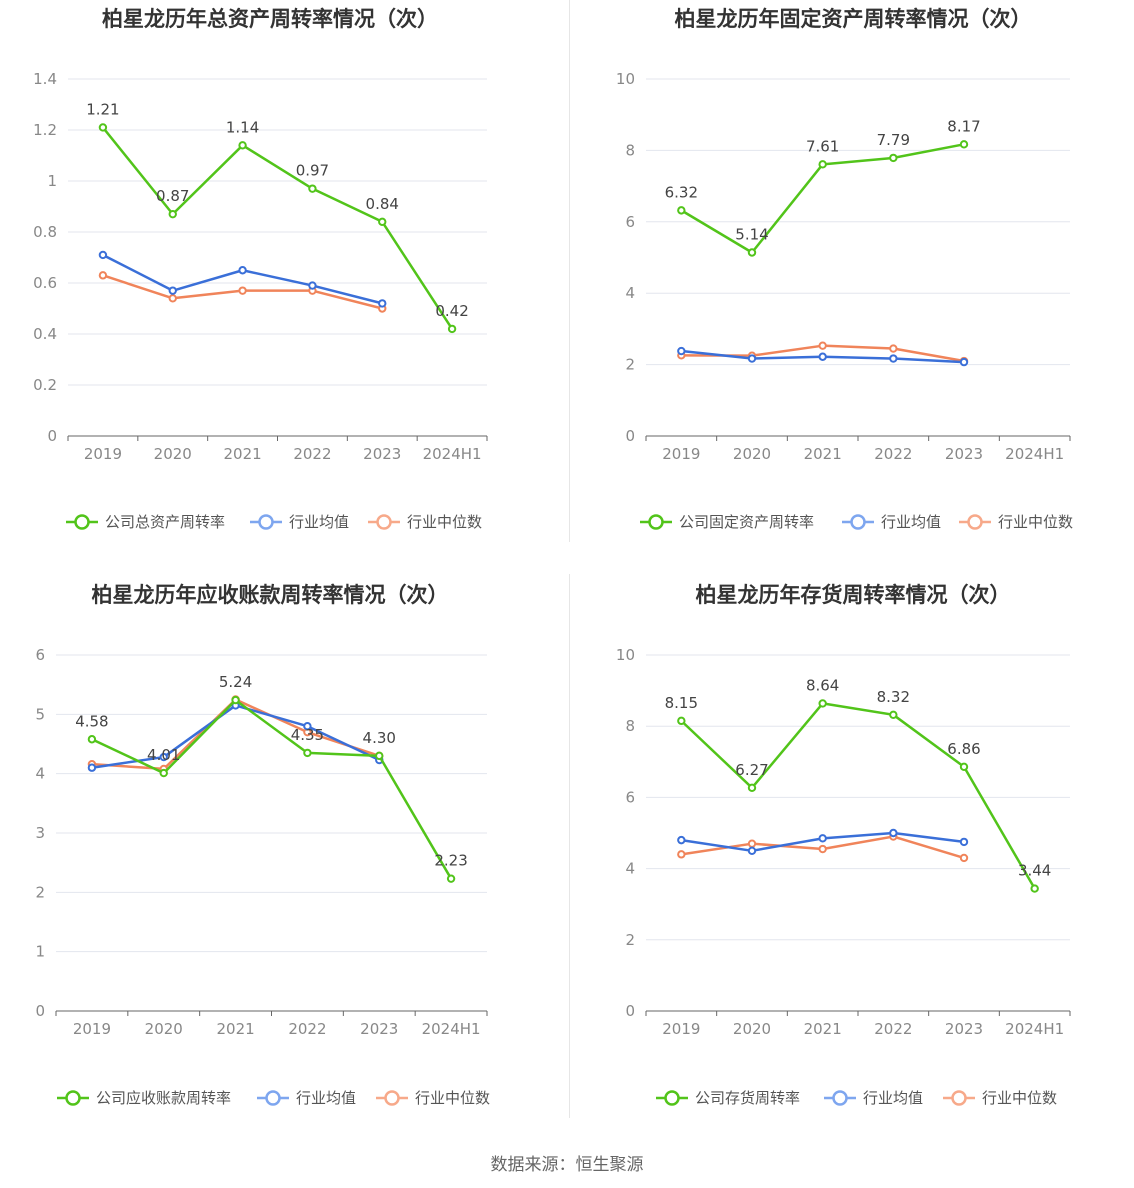 The height and width of the screenshot is (1188, 1134). I want to click on data-label: 4.35, so click(307, 735).